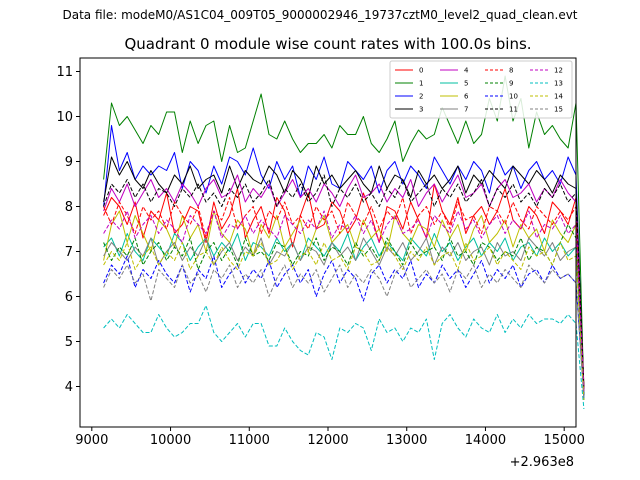  Describe the element at coordinates (466, 97) in the screenshot. I see `legend-label-6: 6` at that location.